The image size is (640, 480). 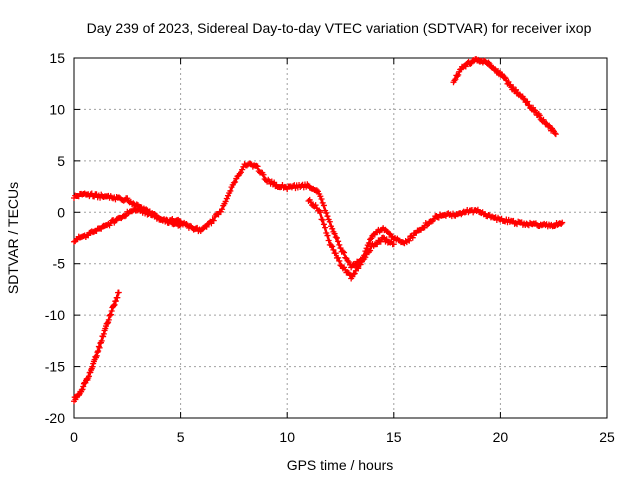 I want to click on y-tick-label: 15, so click(x=57, y=58).